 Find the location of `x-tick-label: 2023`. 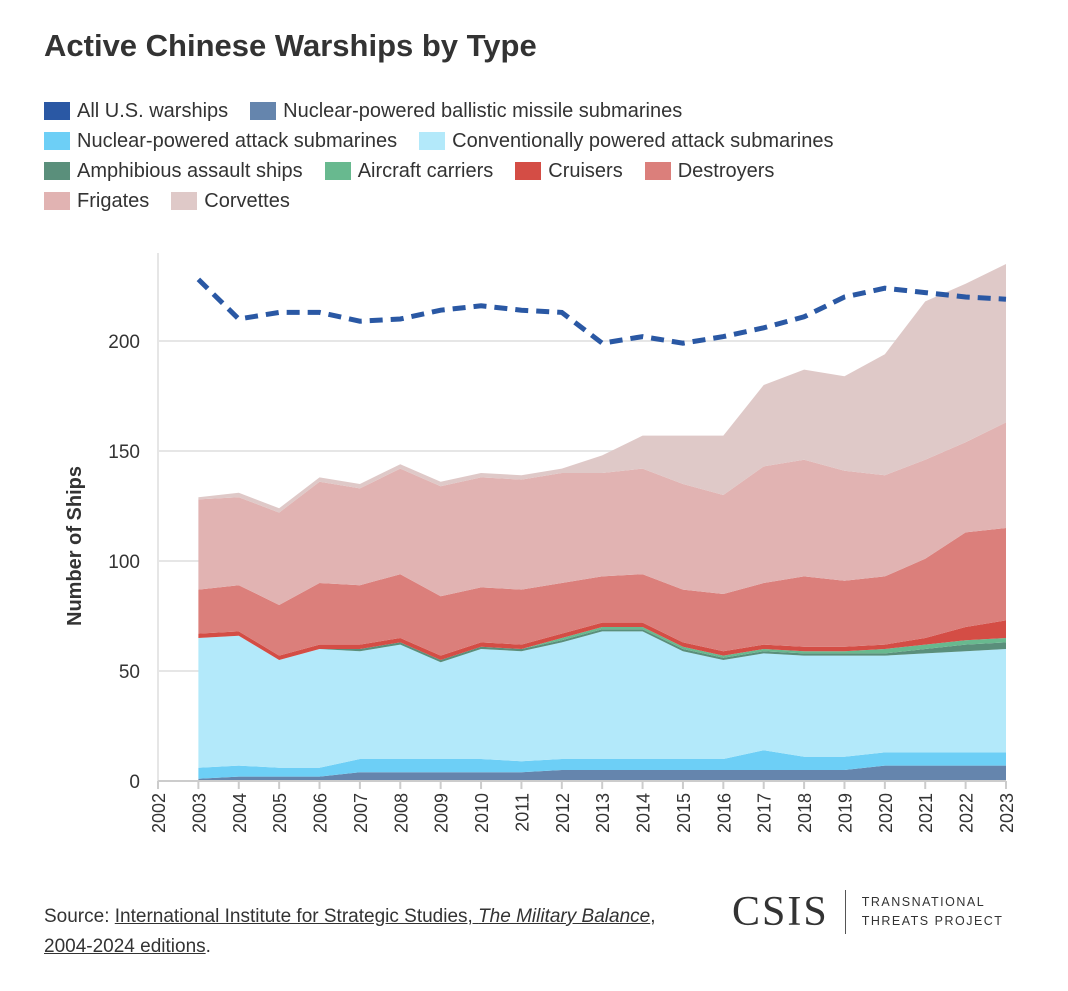

x-tick-label: 2023 is located at coordinates (1007, 813).